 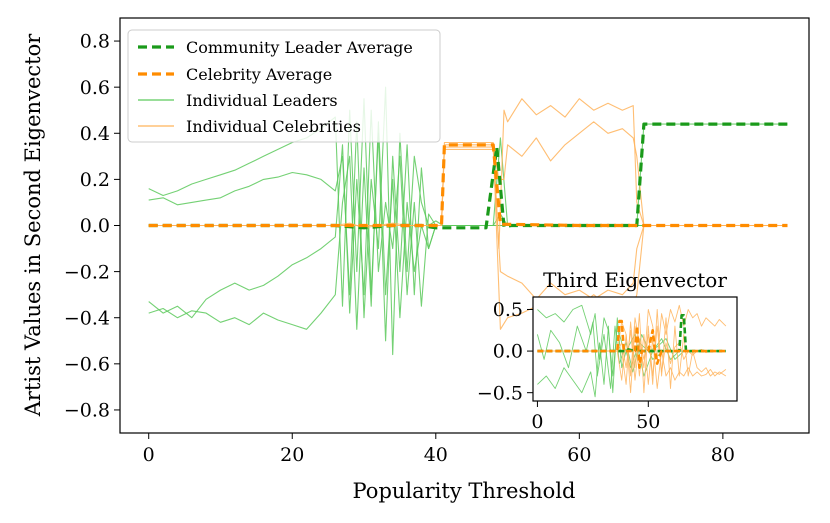 What do you see at coordinates (464, 491) in the screenshot?
I see `main-x-axis-label: Popularity Threshold` at bounding box center [464, 491].